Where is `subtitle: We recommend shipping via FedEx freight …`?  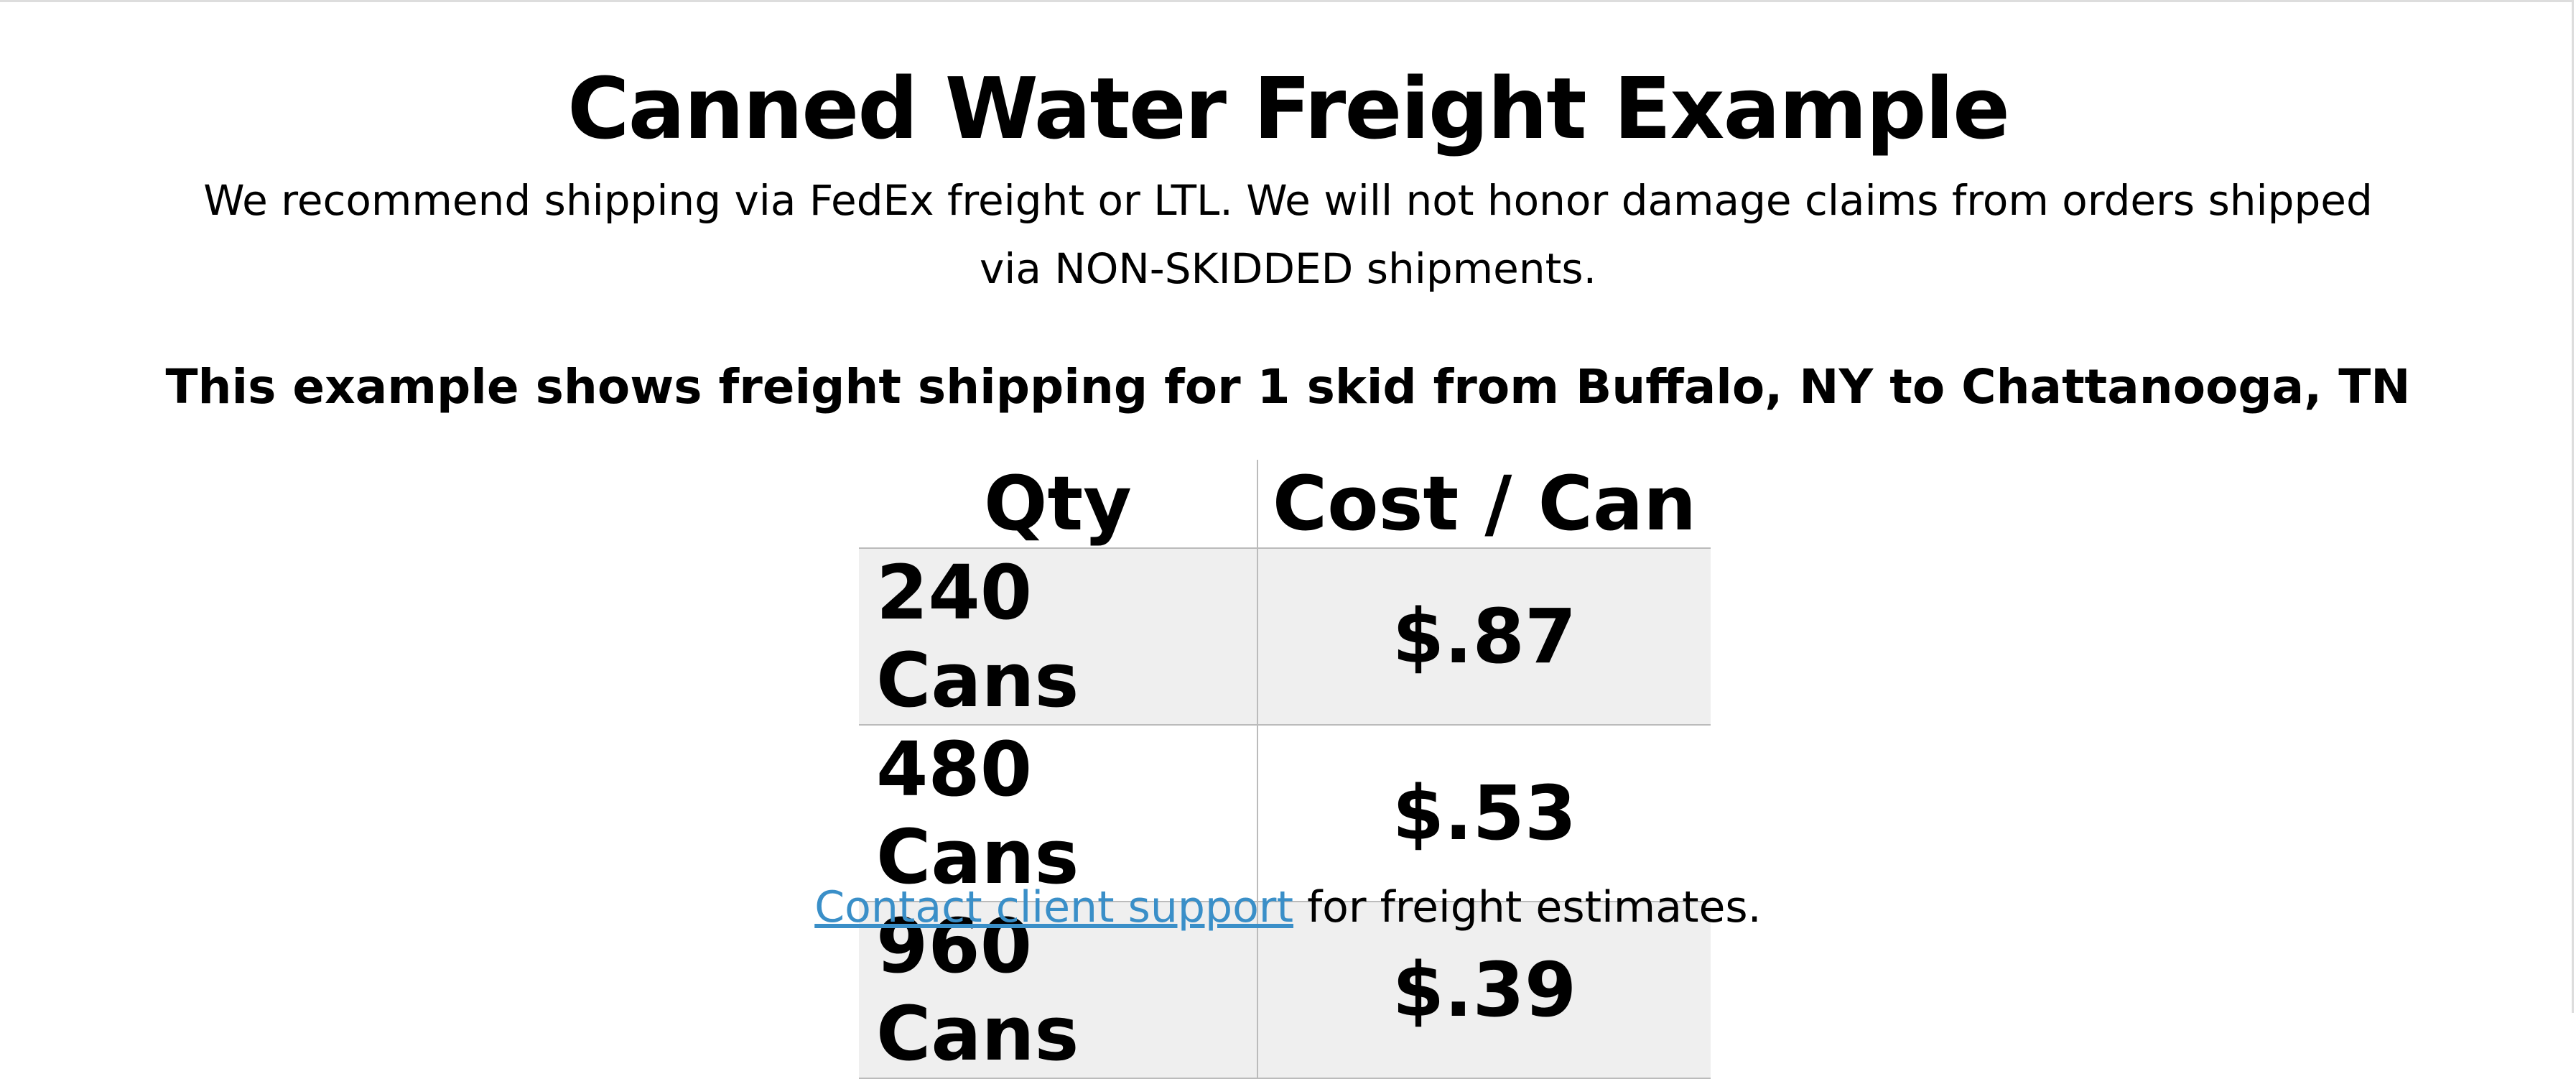
subtitle: We recommend shipping via FedEx freight … is located at coordinates (1288, 234).